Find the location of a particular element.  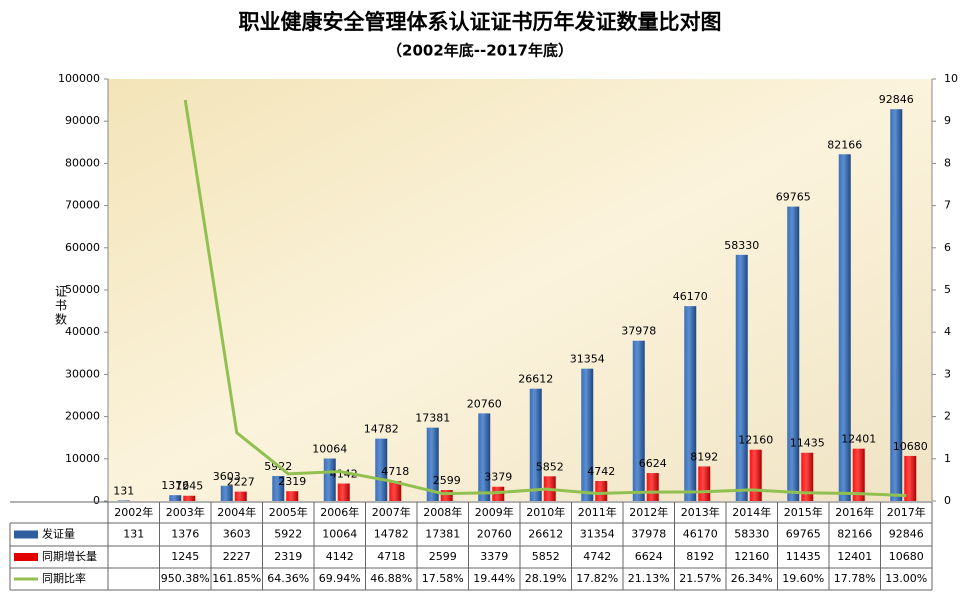

table-cell: 8192 is located at coordinates (700, 556).